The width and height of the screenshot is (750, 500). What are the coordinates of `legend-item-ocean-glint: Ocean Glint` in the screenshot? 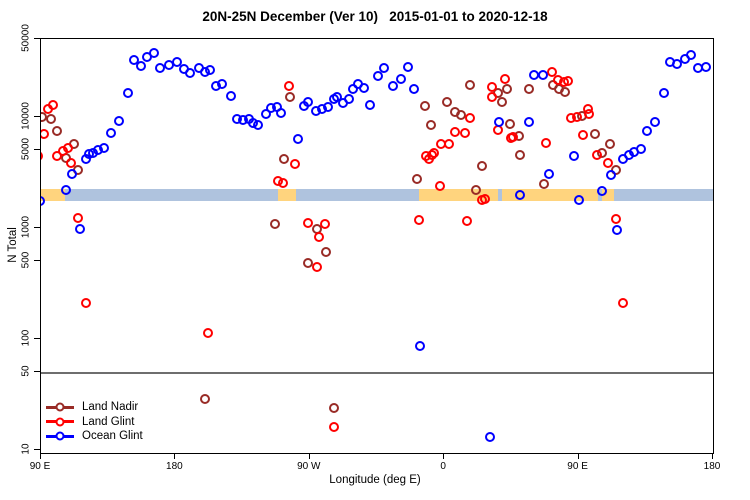 It's located at (94, 436).